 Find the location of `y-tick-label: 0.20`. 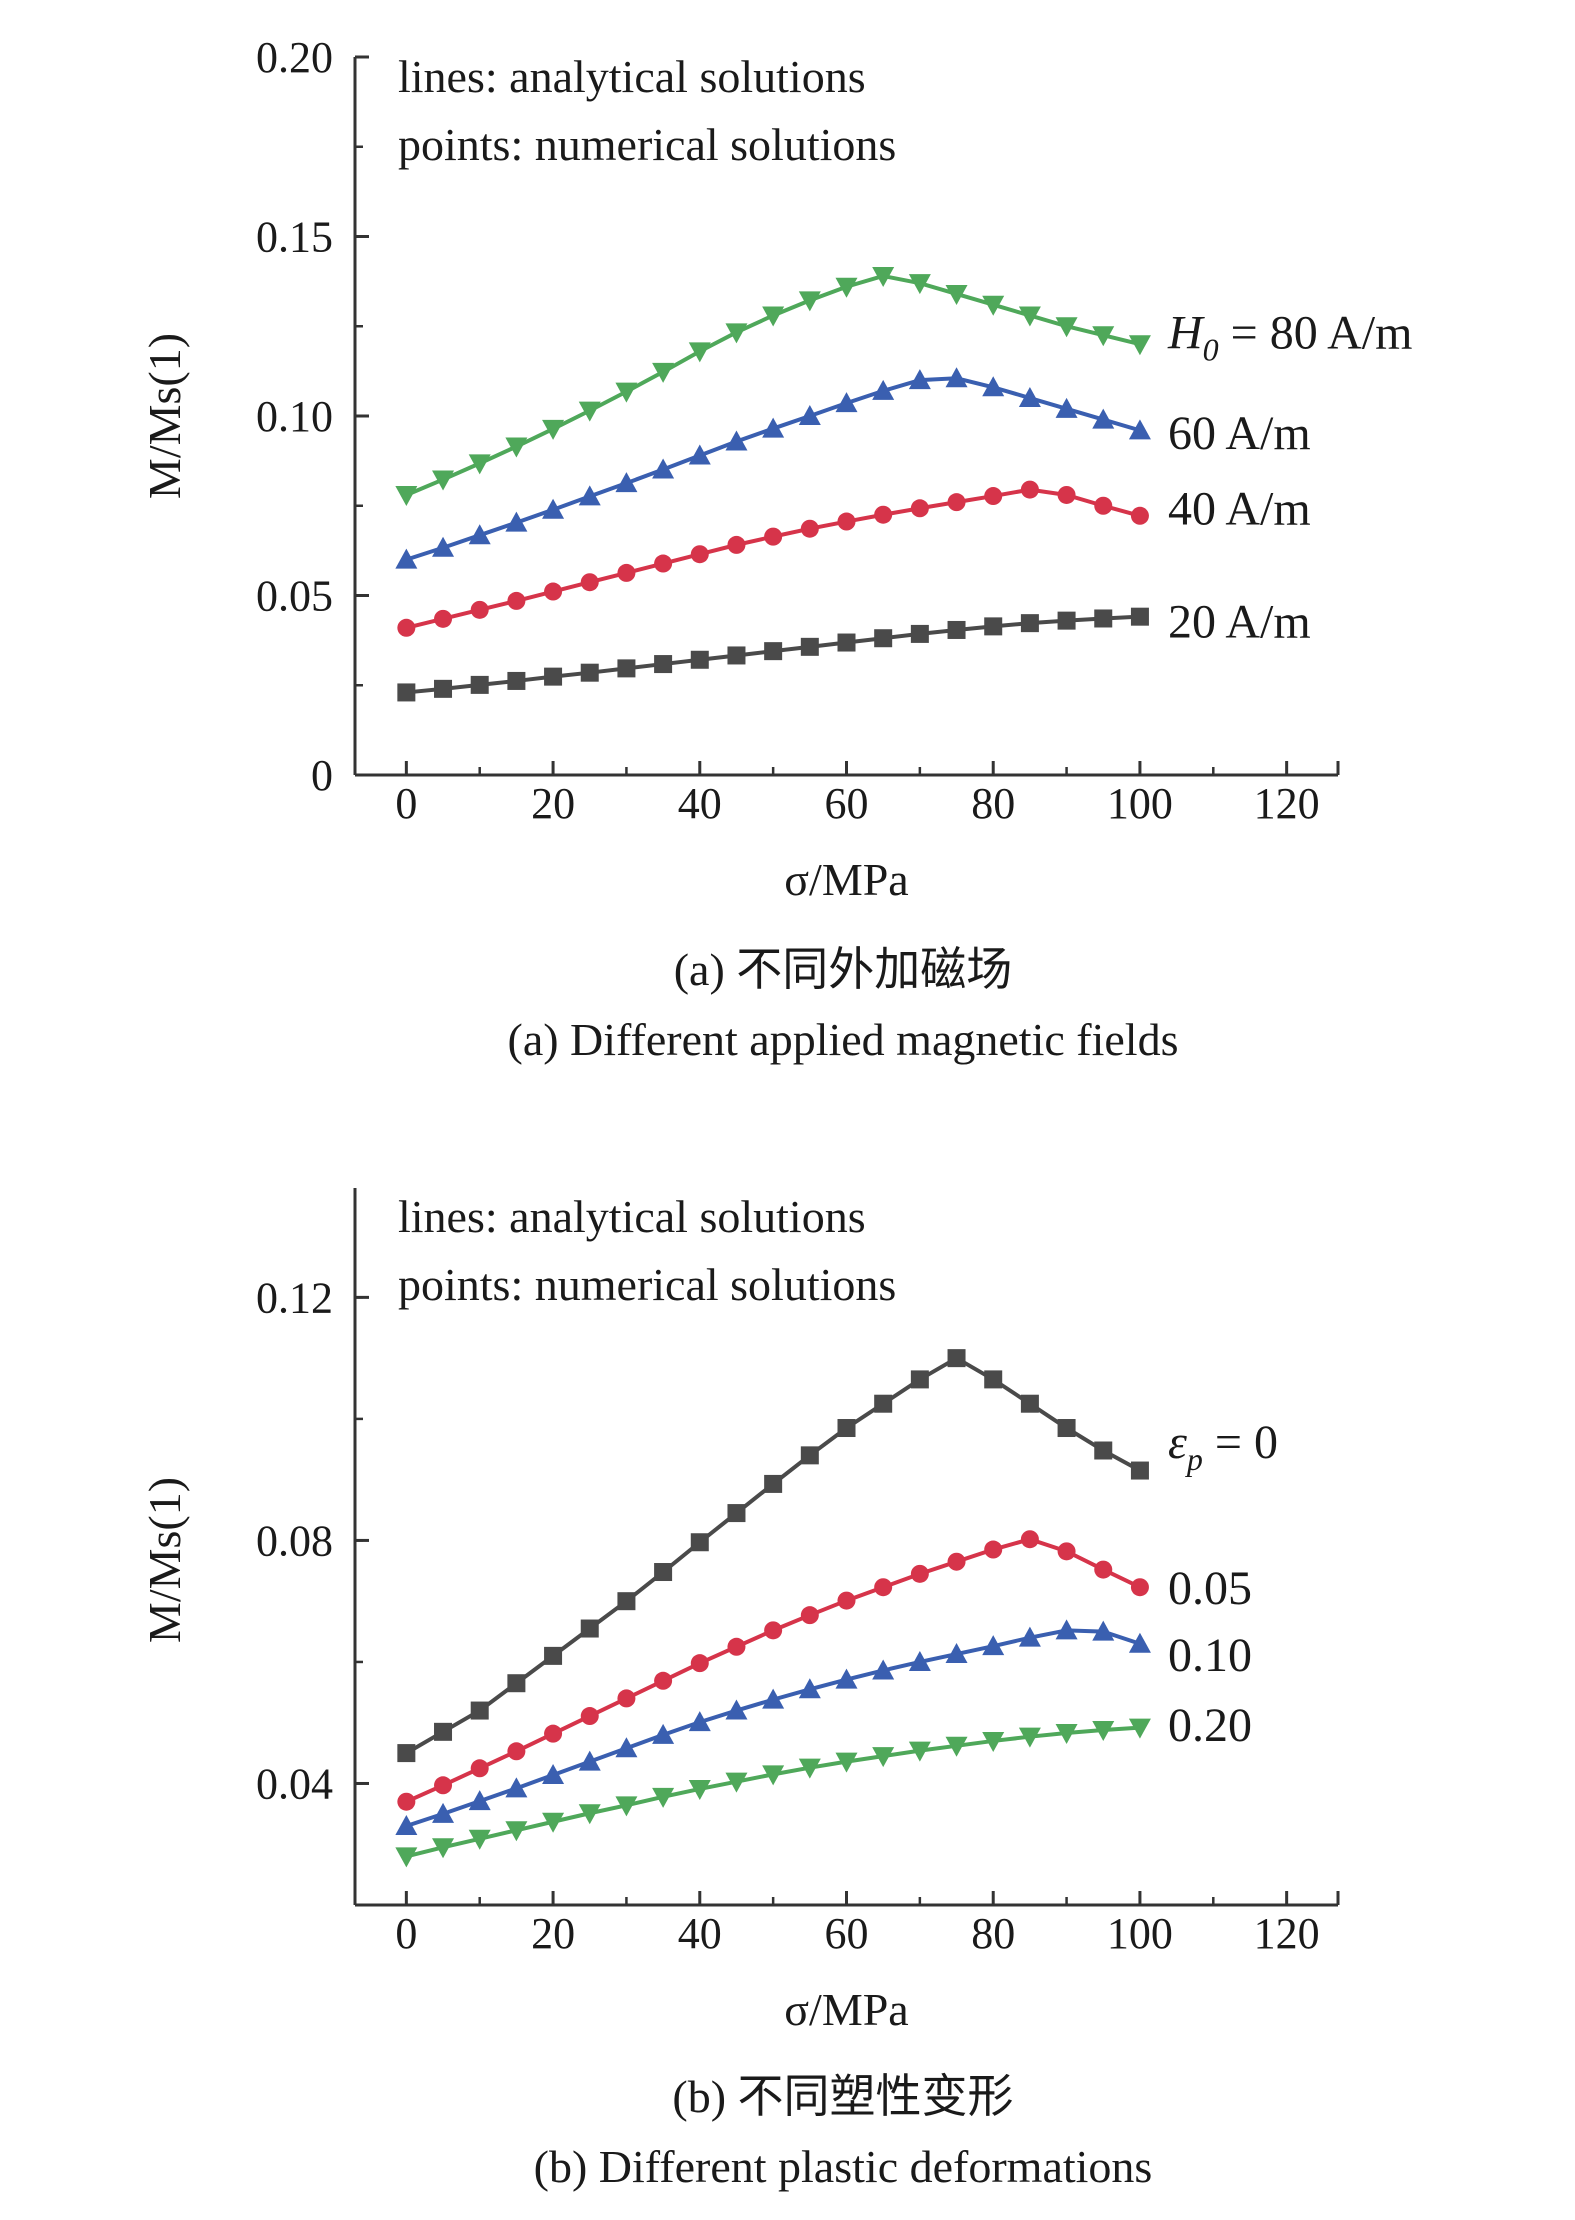

y-tick-label: 0.20 is located at coordinates (294, 57).